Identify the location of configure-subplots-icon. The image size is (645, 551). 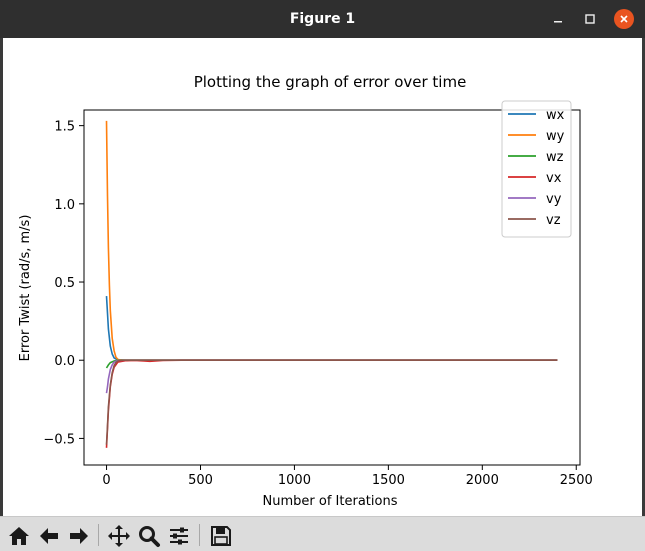
(179, 536).